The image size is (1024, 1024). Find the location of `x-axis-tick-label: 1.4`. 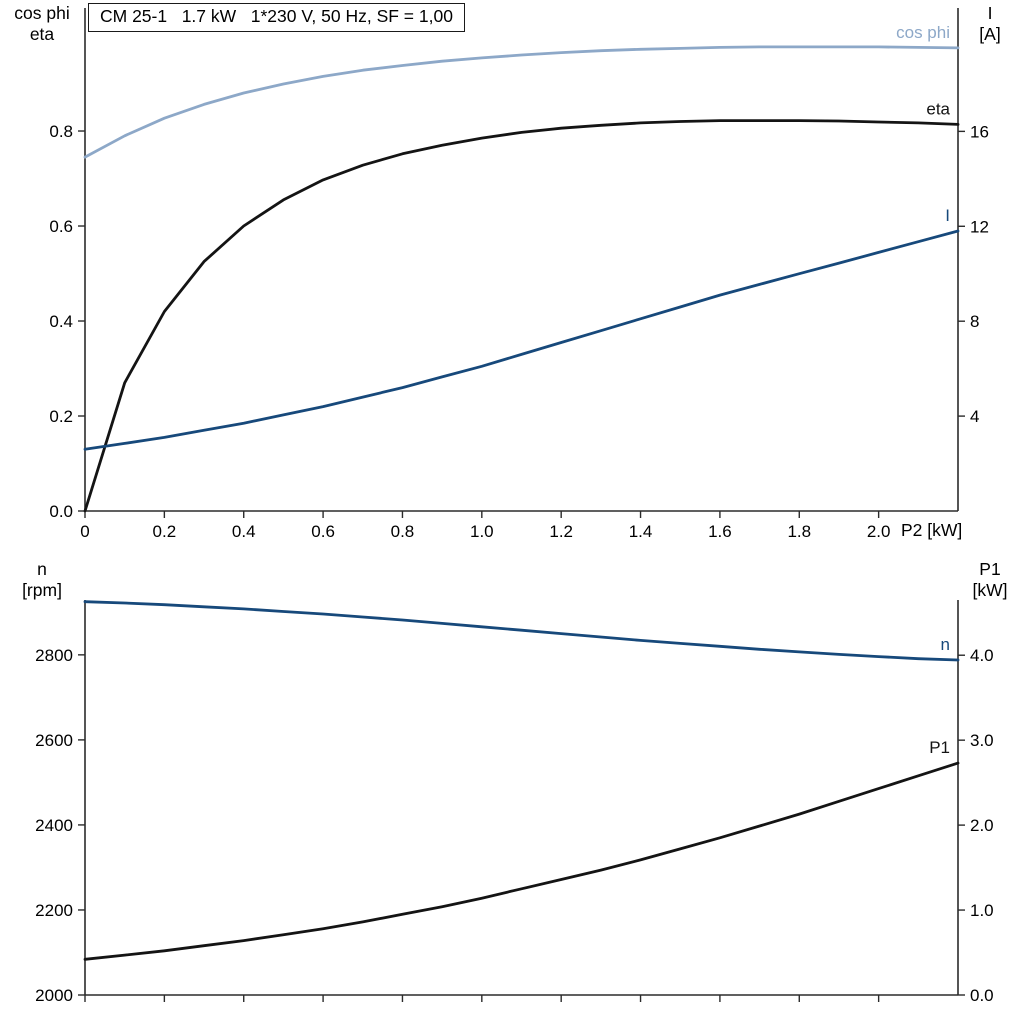

x-axis-tick-label: 1.4 is located at coordinates (641, 531).